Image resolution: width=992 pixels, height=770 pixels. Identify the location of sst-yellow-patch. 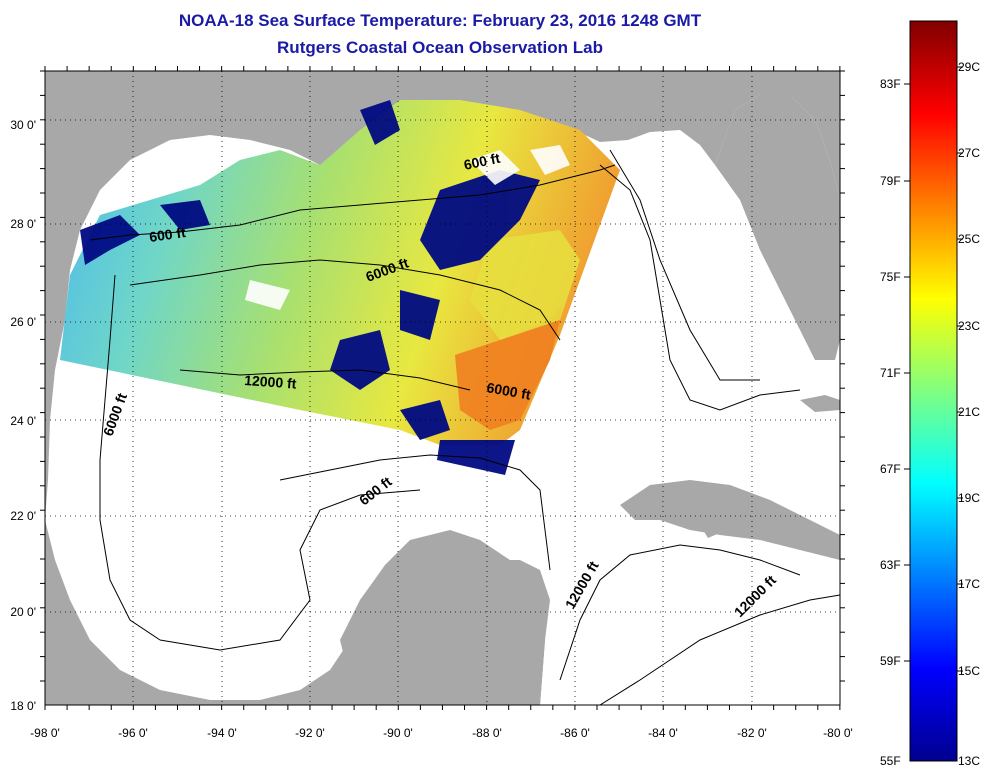
(525, 285).